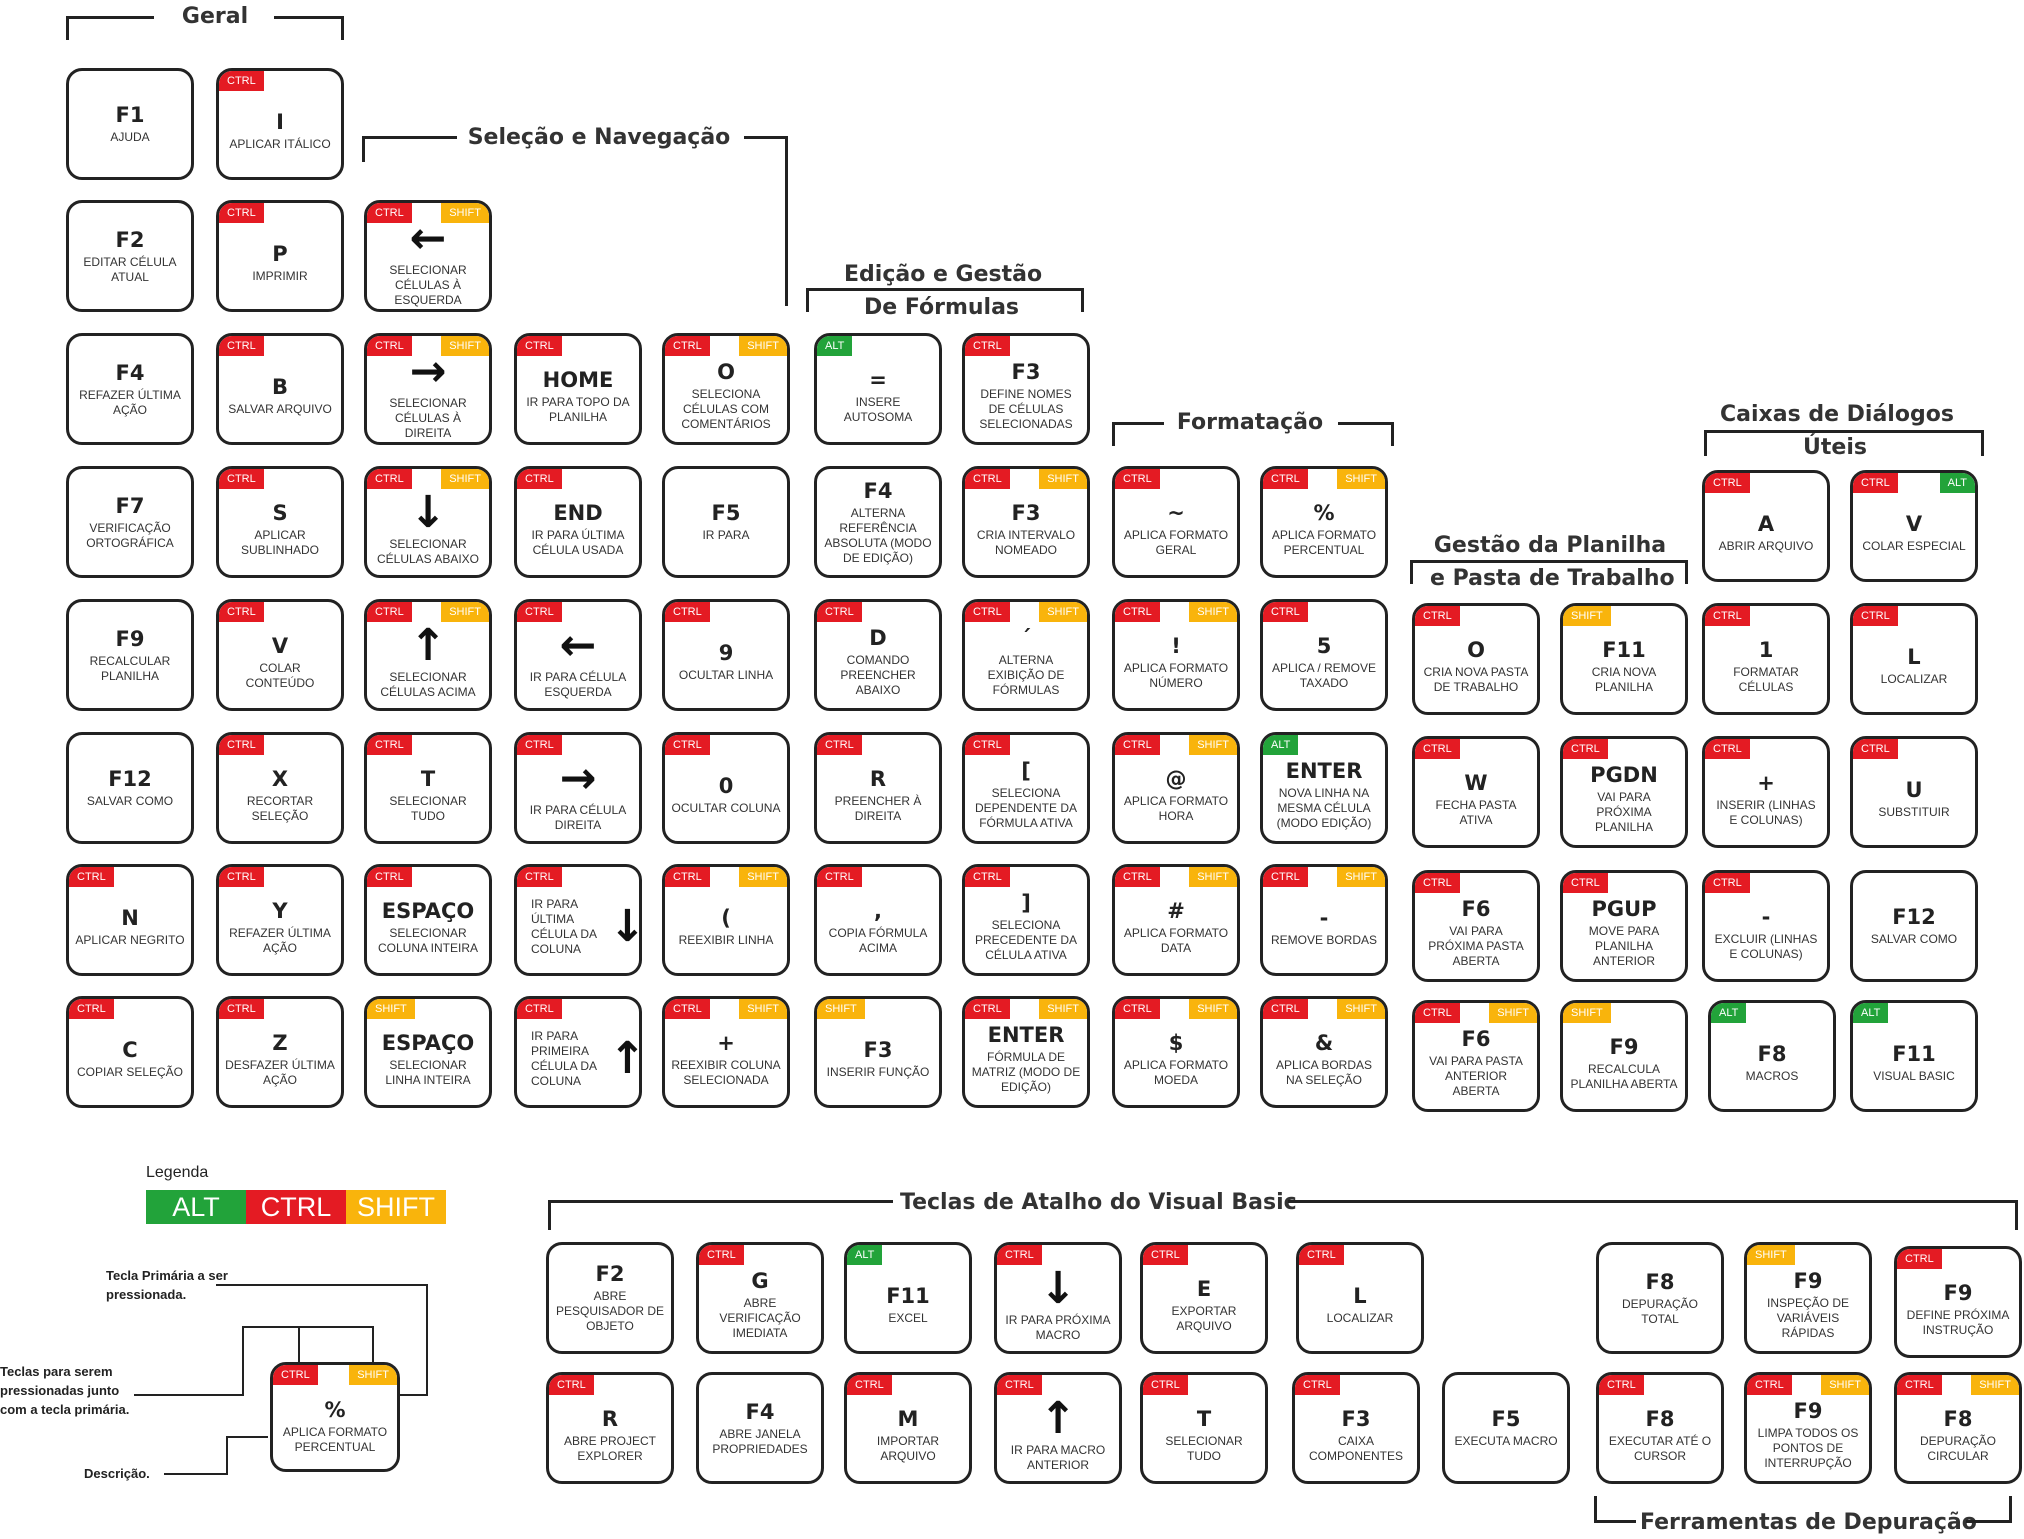  I want to click on shortcut-key: CTRL Y Refazer Última Ação, so click(280, 920).